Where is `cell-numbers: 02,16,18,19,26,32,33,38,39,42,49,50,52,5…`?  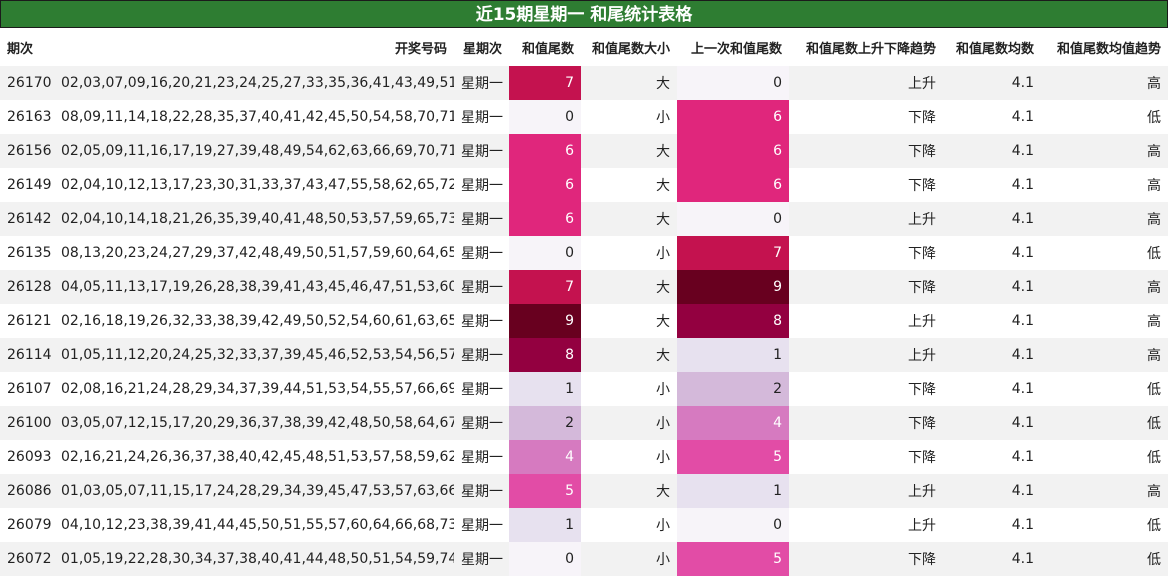
cell-numbers: 02,16,18,19,26,32,33,38,39,42,49,50,52,5… is located at coordinates (254, 321).